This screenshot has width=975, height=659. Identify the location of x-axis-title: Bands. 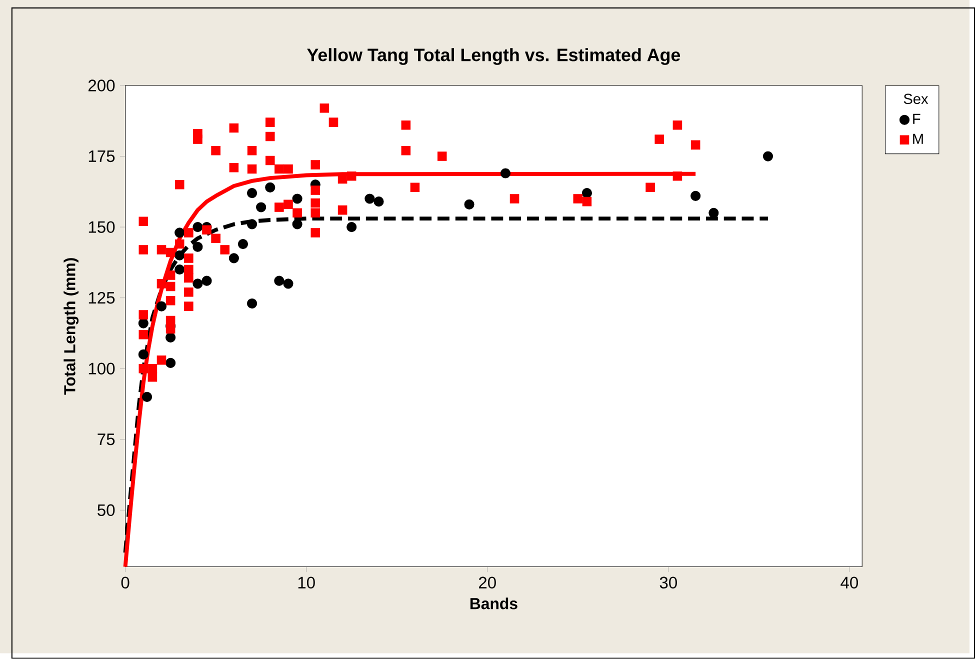
(494, 604).